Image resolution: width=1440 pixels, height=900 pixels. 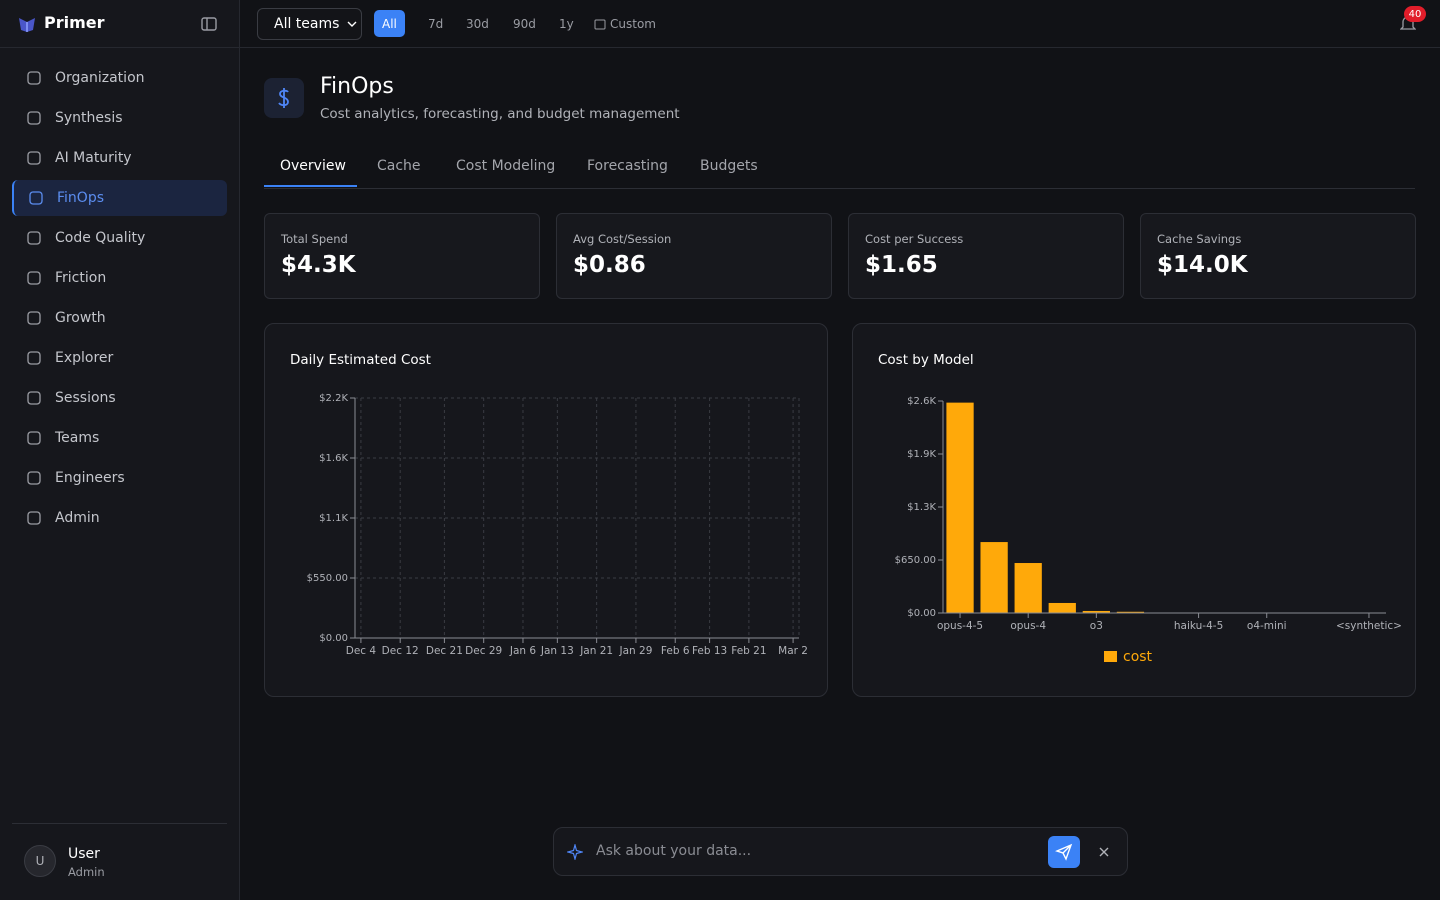 I want to click on nav-item: Synthesis, so click(x=119, y=118).